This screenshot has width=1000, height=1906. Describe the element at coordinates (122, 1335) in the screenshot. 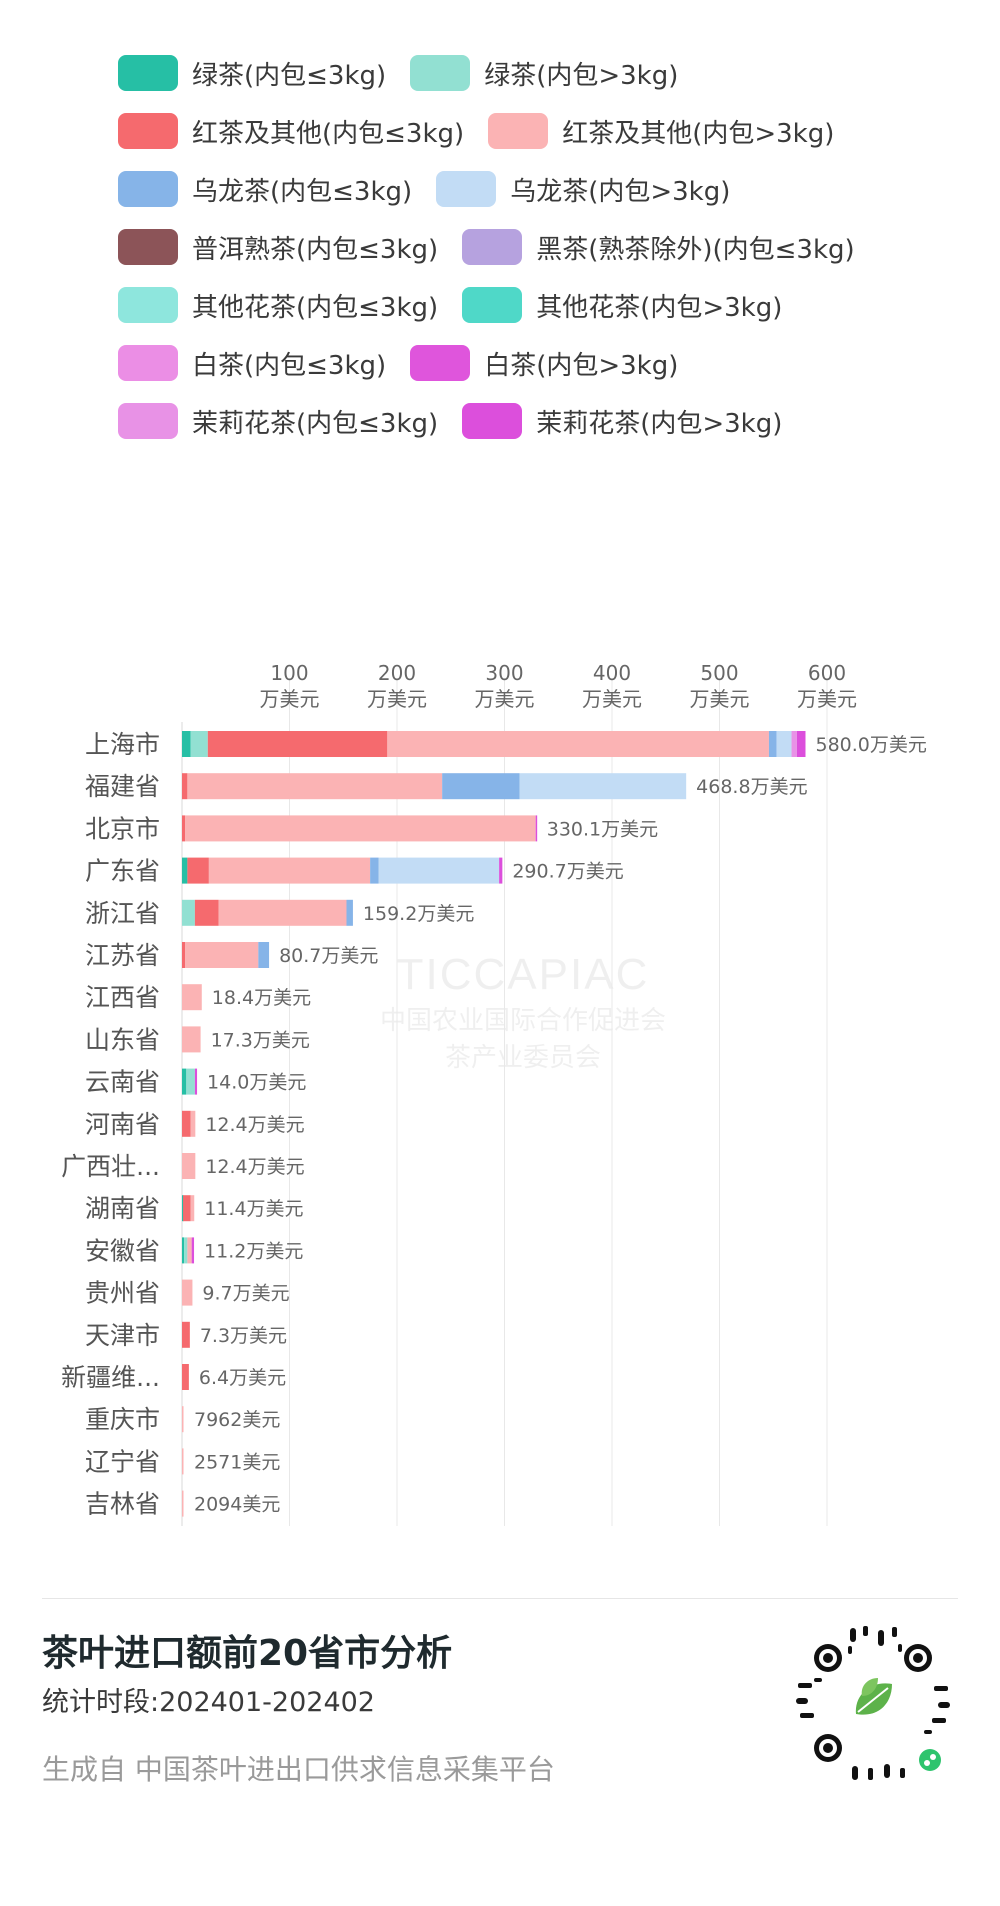

I see `y-category-label: 天津市` at that location.